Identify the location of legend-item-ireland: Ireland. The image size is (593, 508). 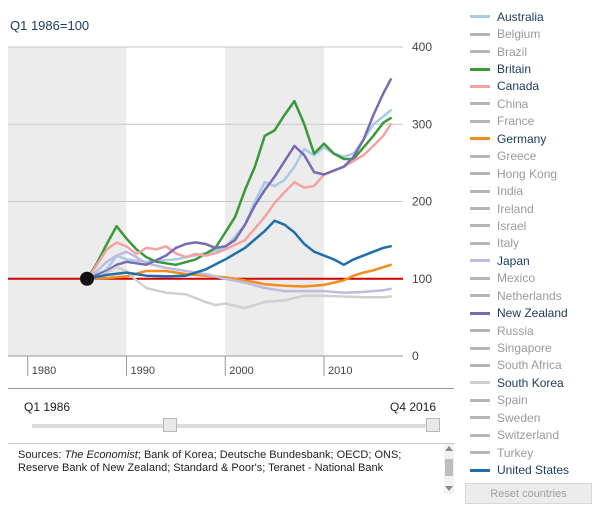
(530, 208).